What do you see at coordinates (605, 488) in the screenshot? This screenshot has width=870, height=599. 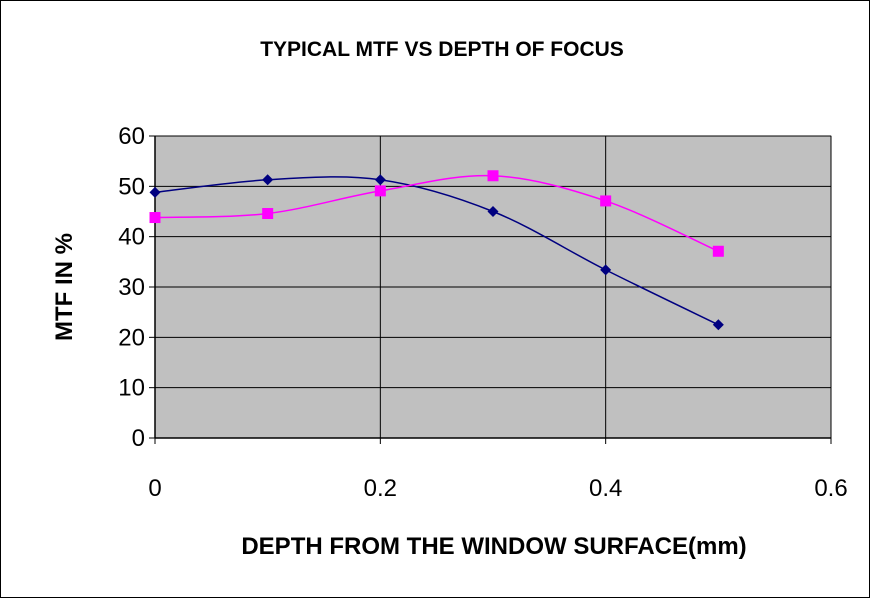 I see `x-tick-label: 0.4` at bounding box center [605, 488].